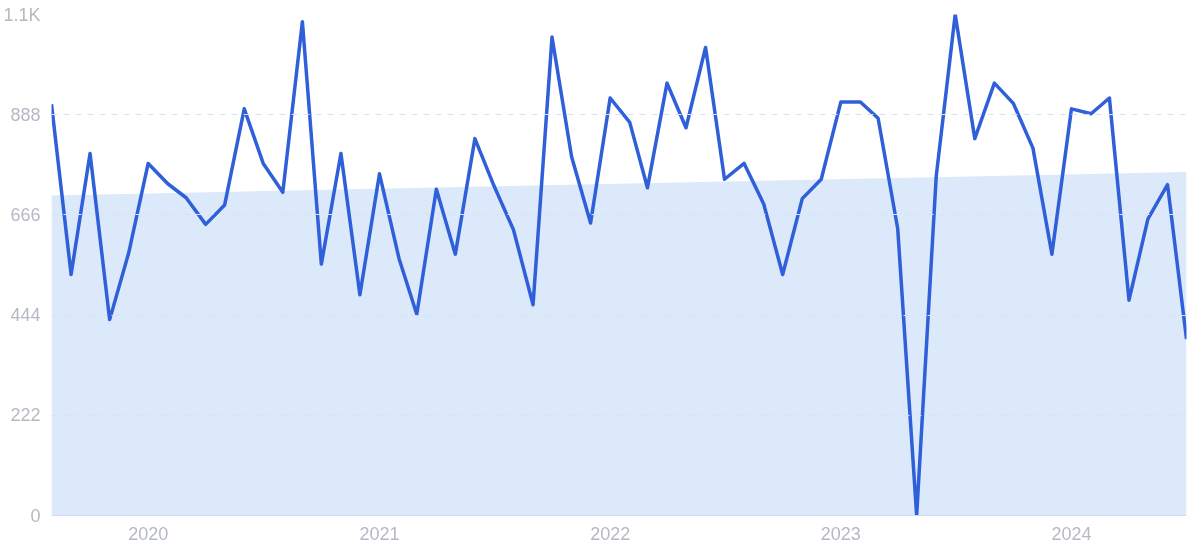  Describe the element at coordinates (148, 533) in the screenshot. I see `x-tick-label: 2020` at that location.